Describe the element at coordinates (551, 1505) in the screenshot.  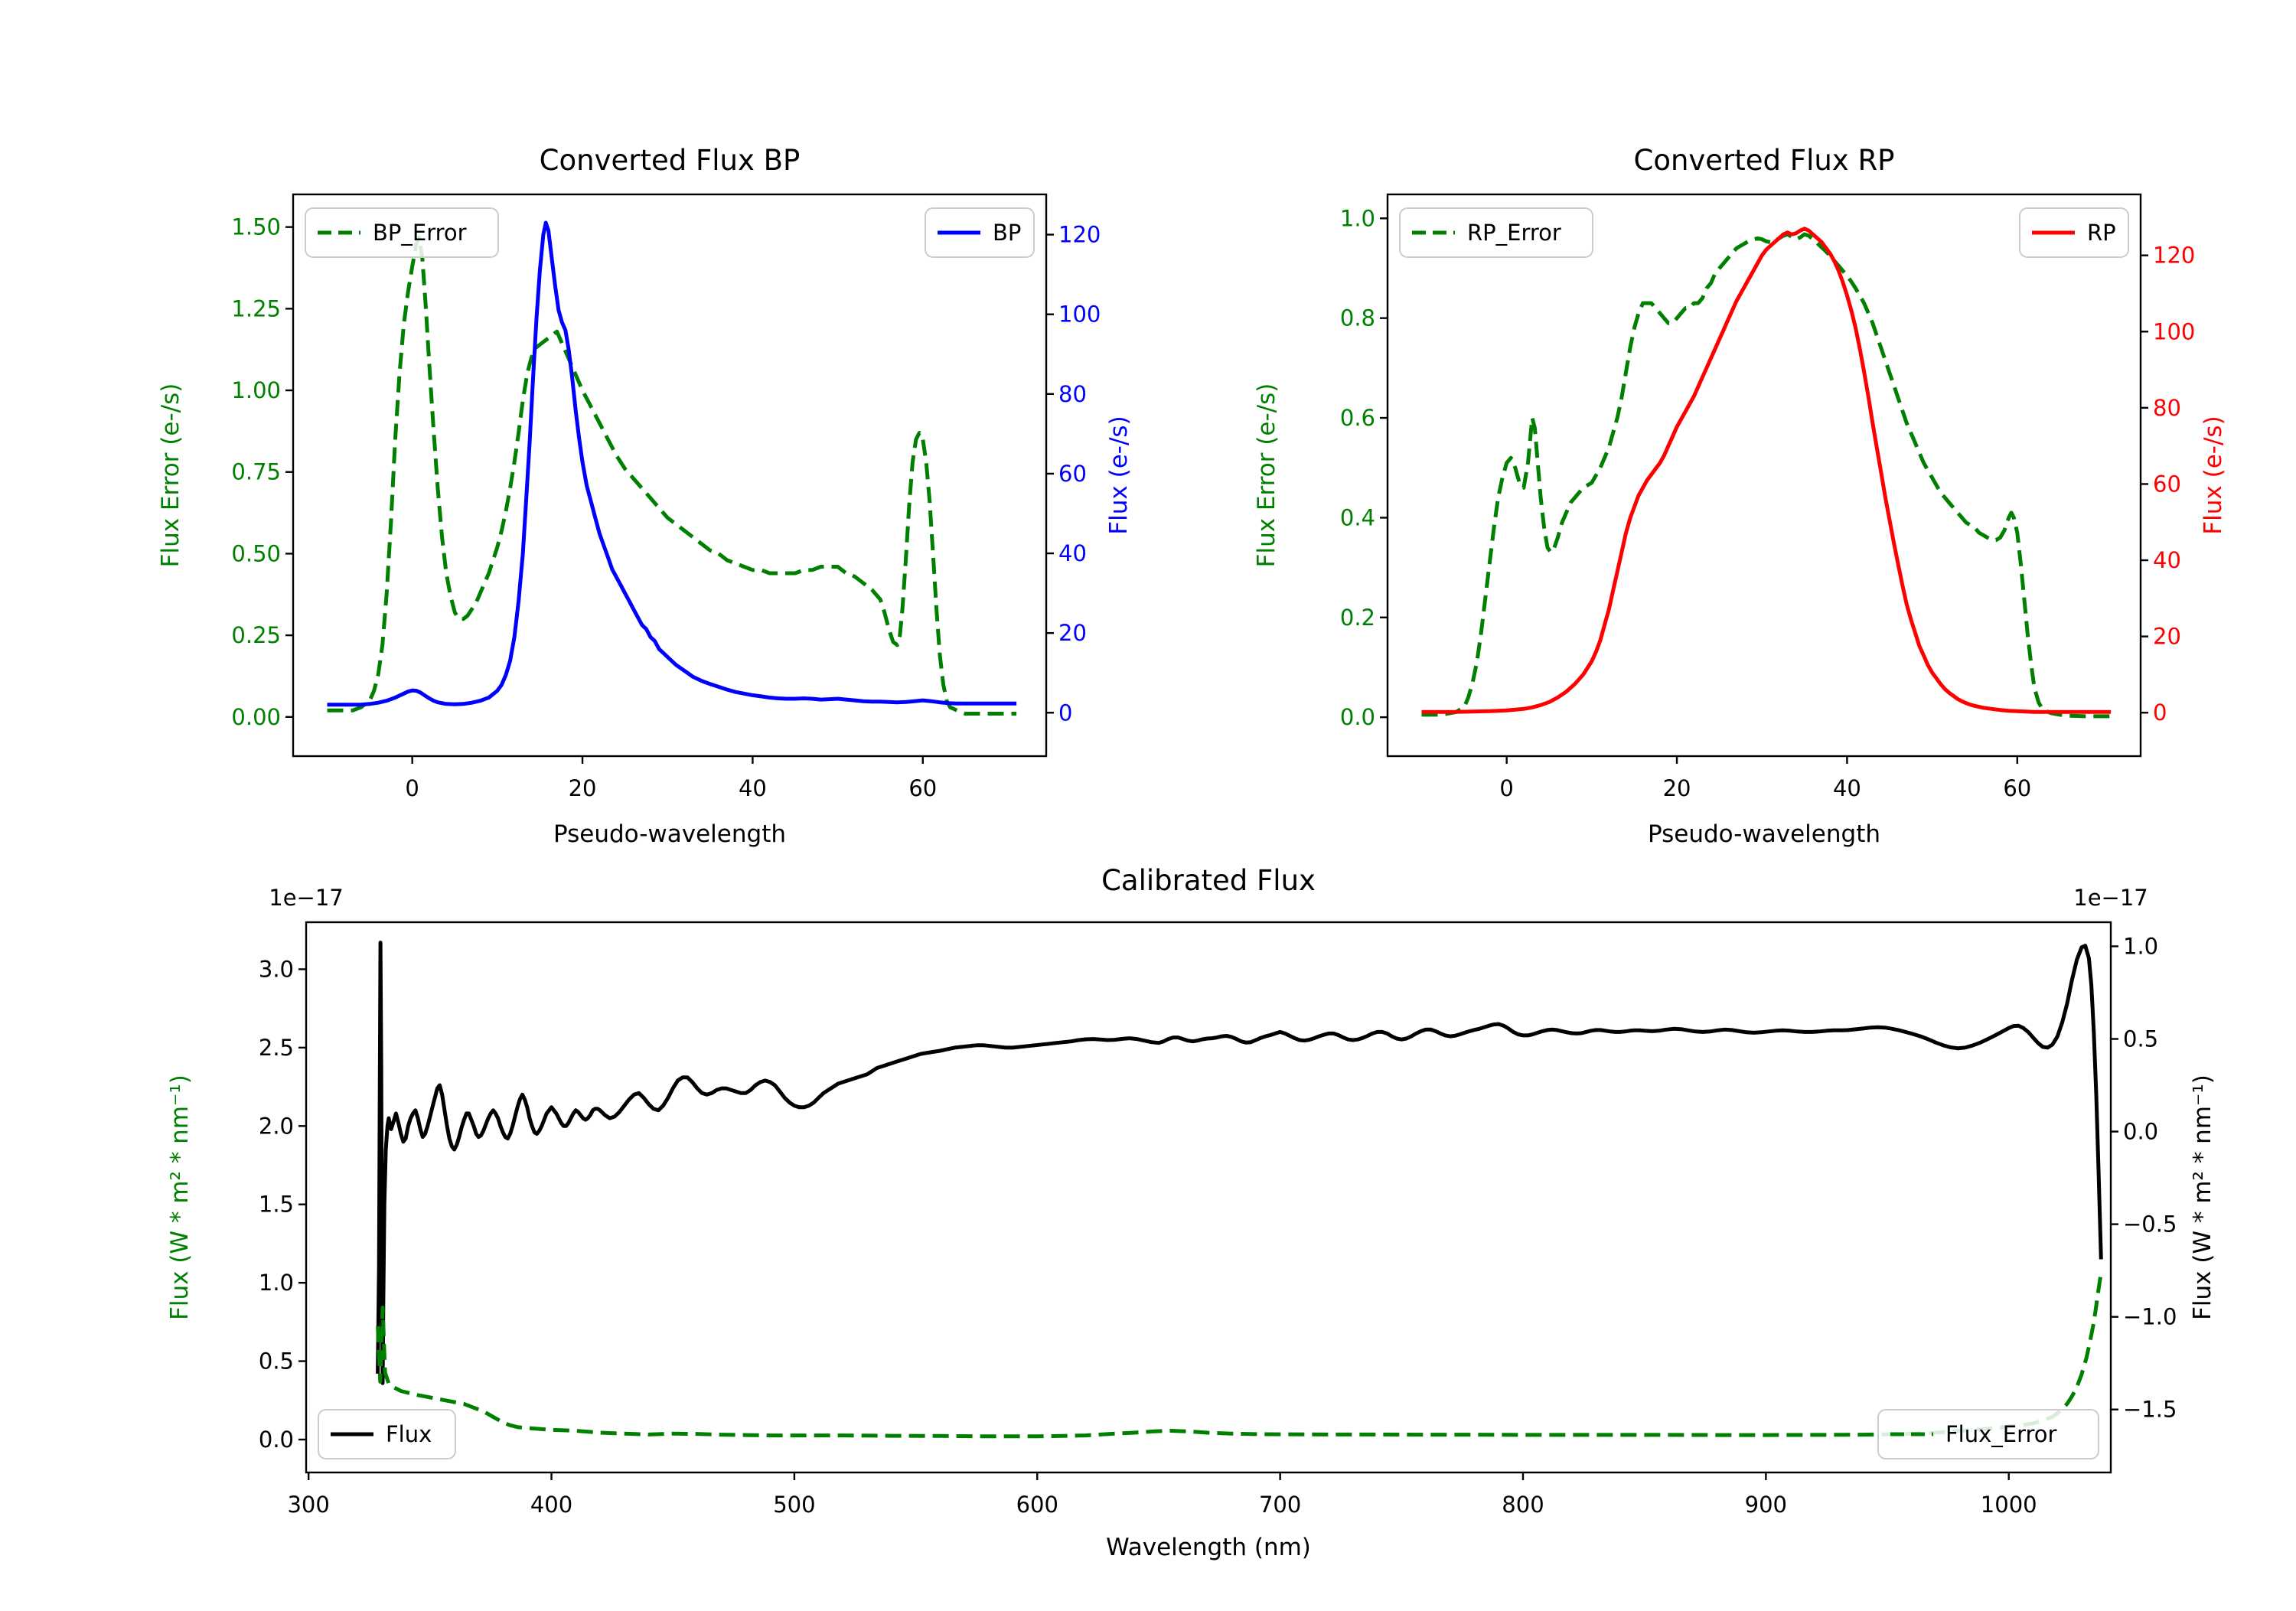
I see `x-tick-label: 400` at that location.